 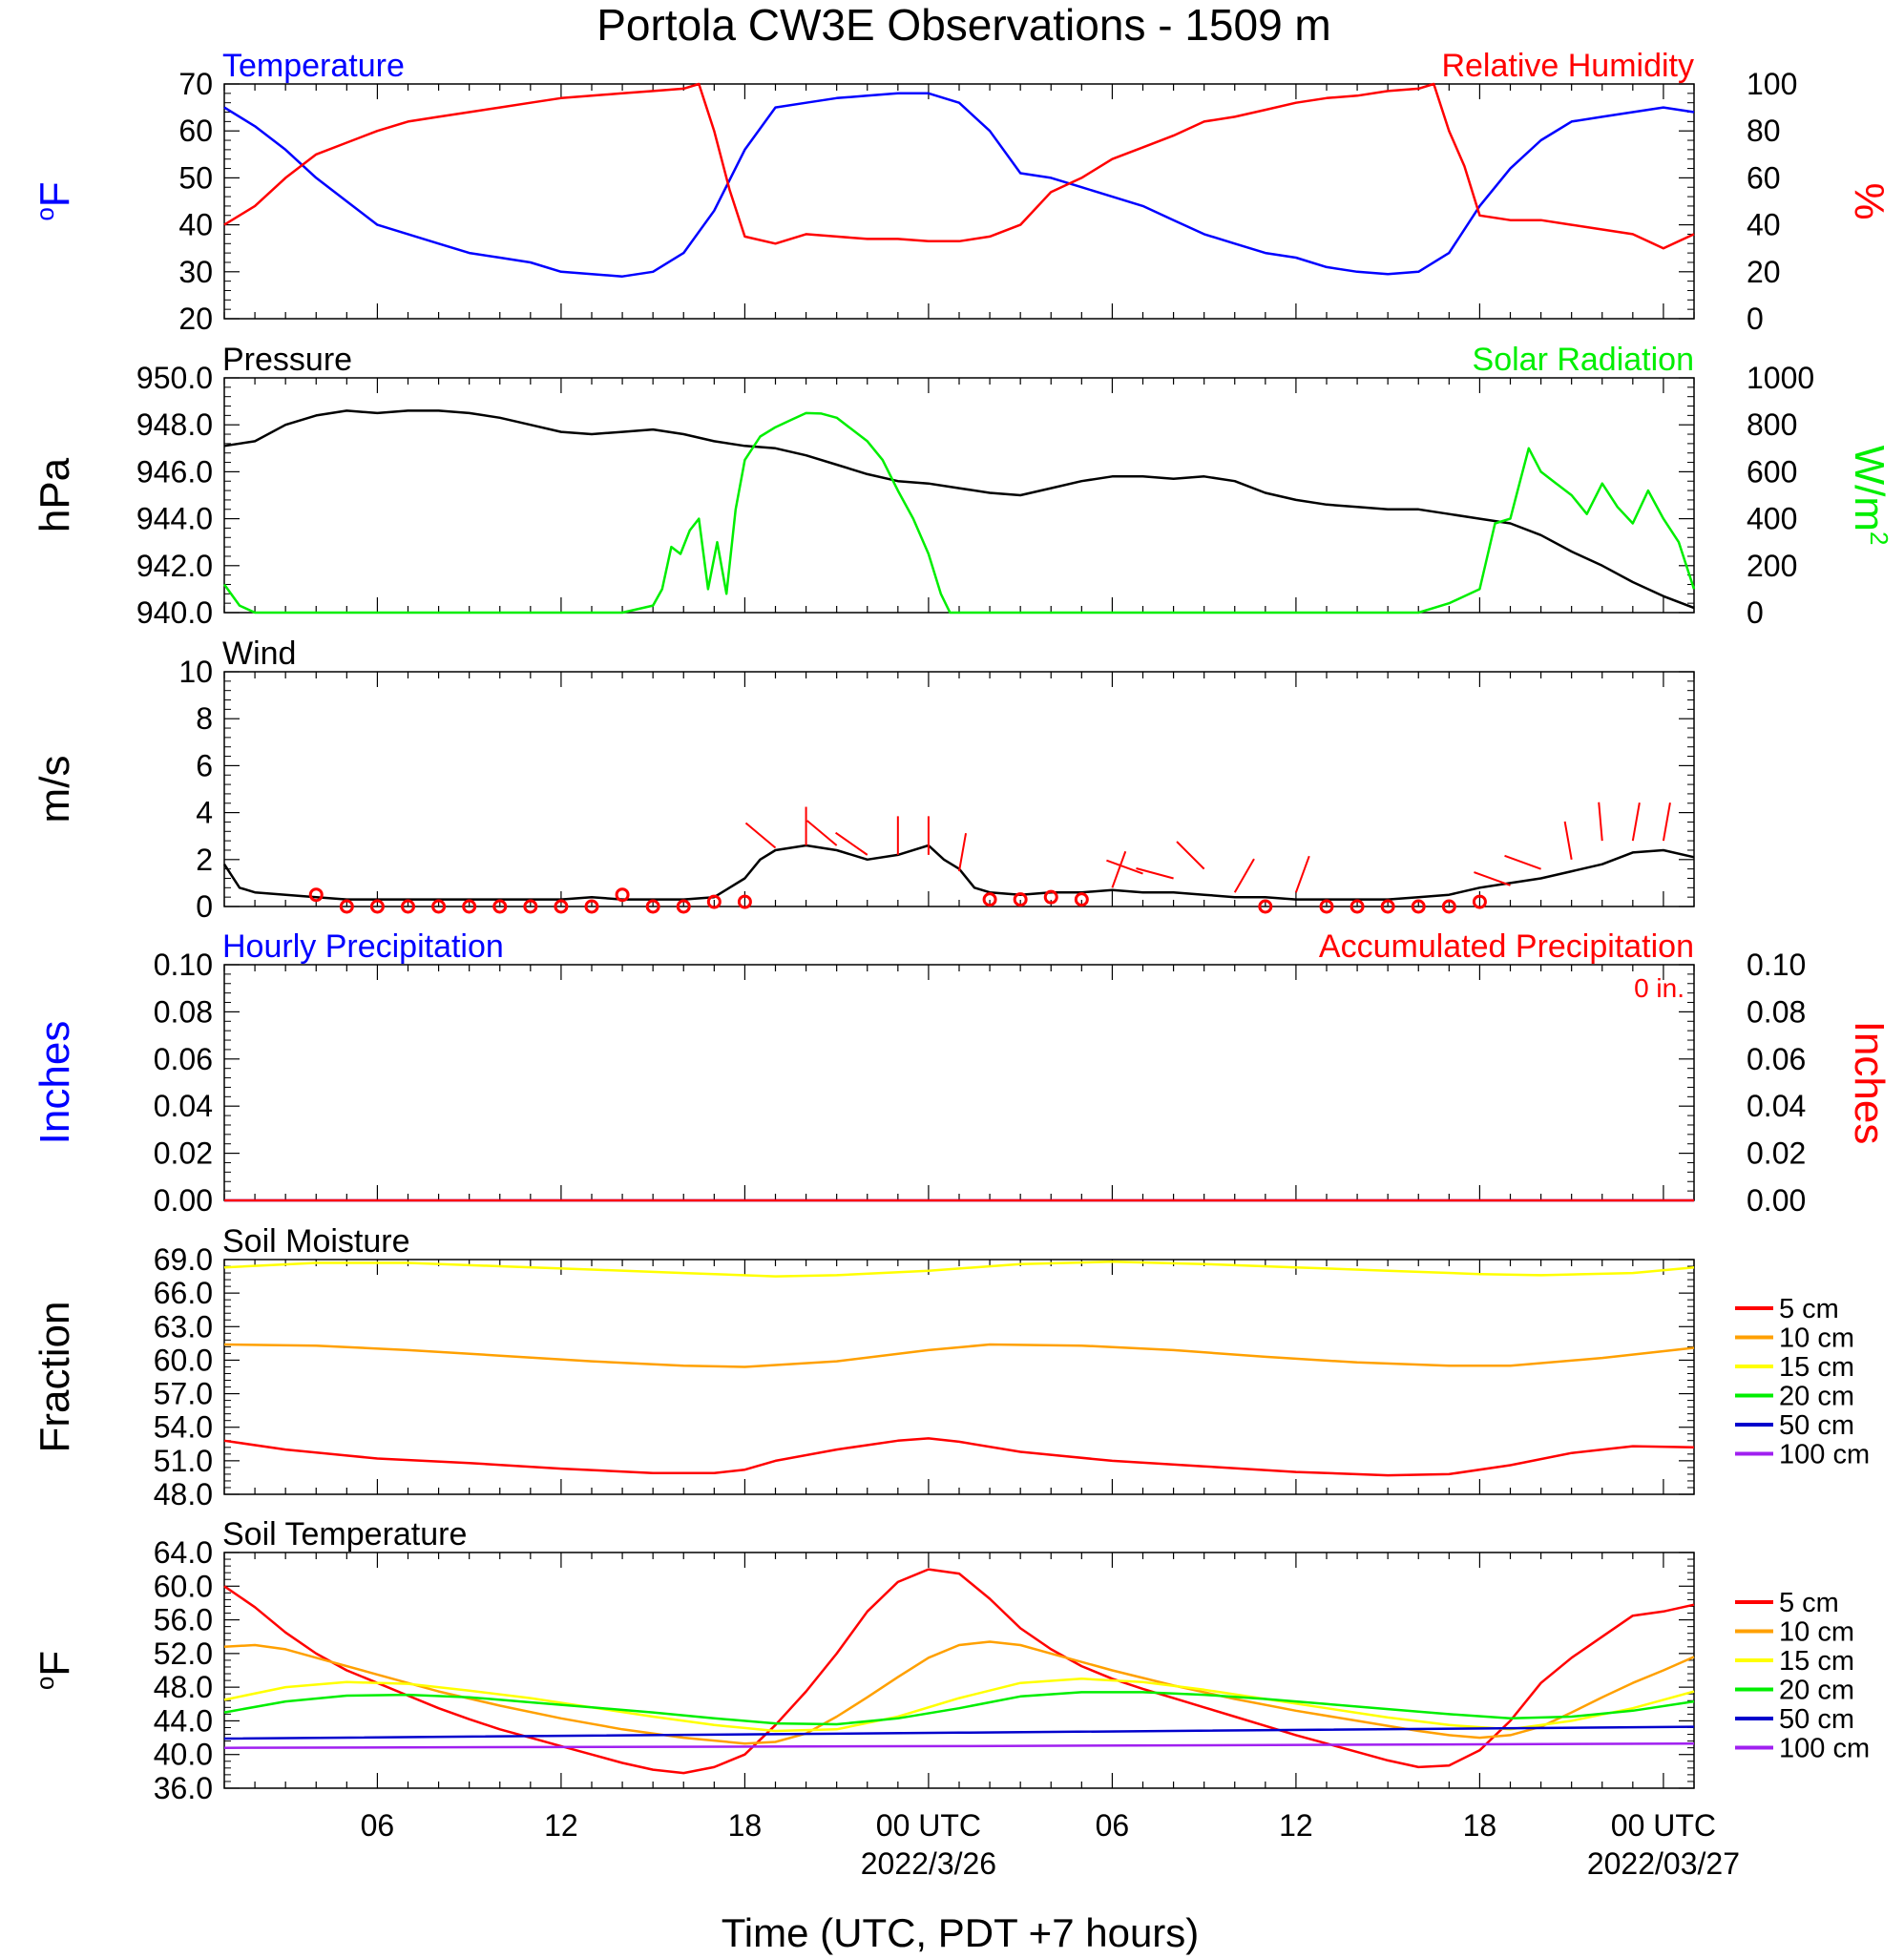 I want to click on y-axis-label-left: Inches, so click(x=54, y=1083).